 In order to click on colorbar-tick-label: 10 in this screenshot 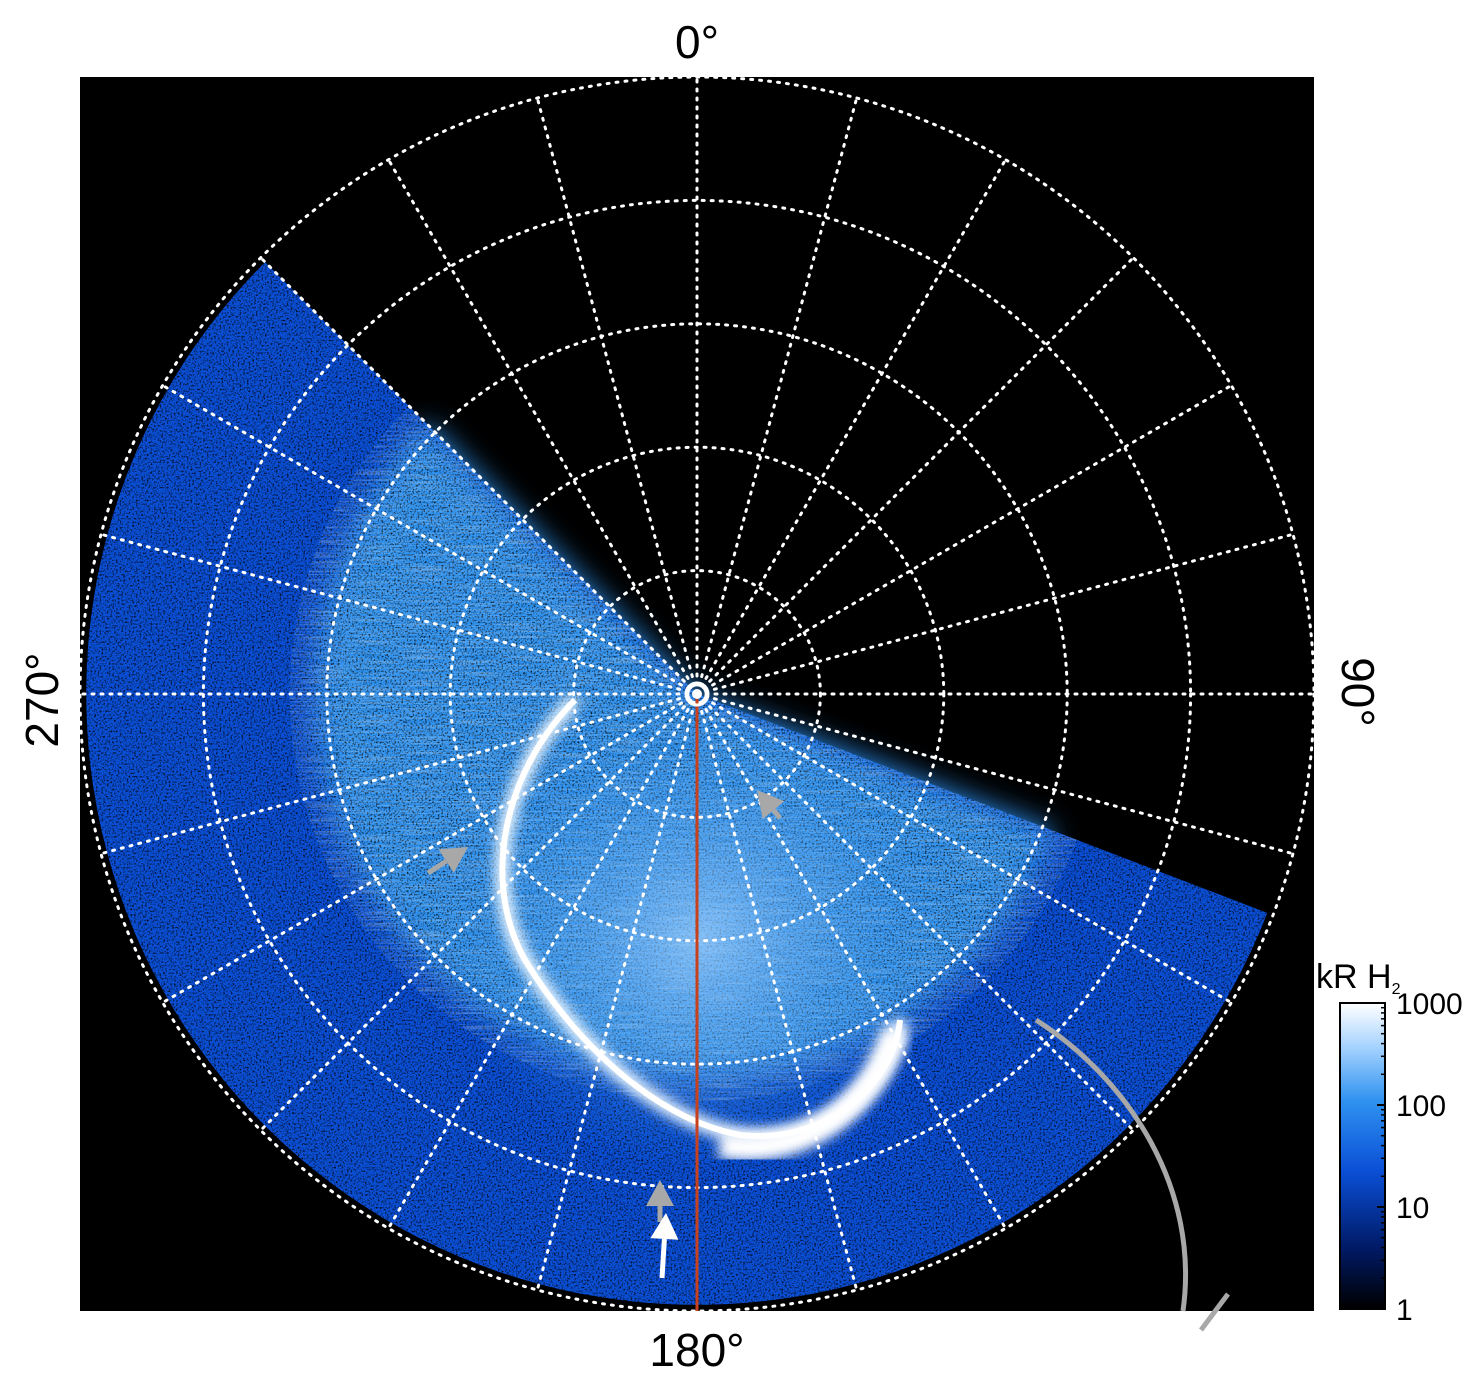, I will do `click(1412, 1208)`.